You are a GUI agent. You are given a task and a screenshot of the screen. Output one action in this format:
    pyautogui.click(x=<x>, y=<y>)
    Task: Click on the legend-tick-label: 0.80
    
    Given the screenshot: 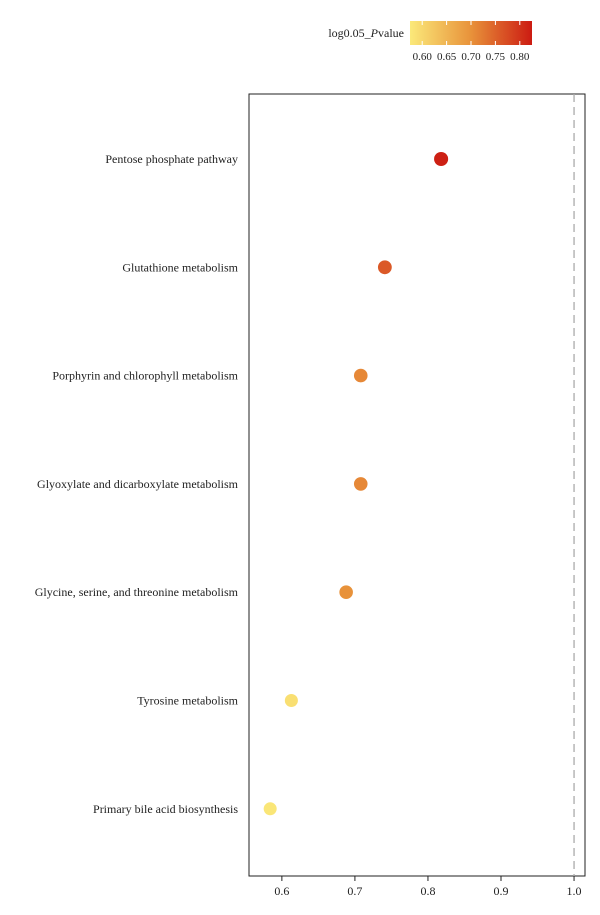 What is the action you would take?
    pyautogui.click(x=520, y=57)
    